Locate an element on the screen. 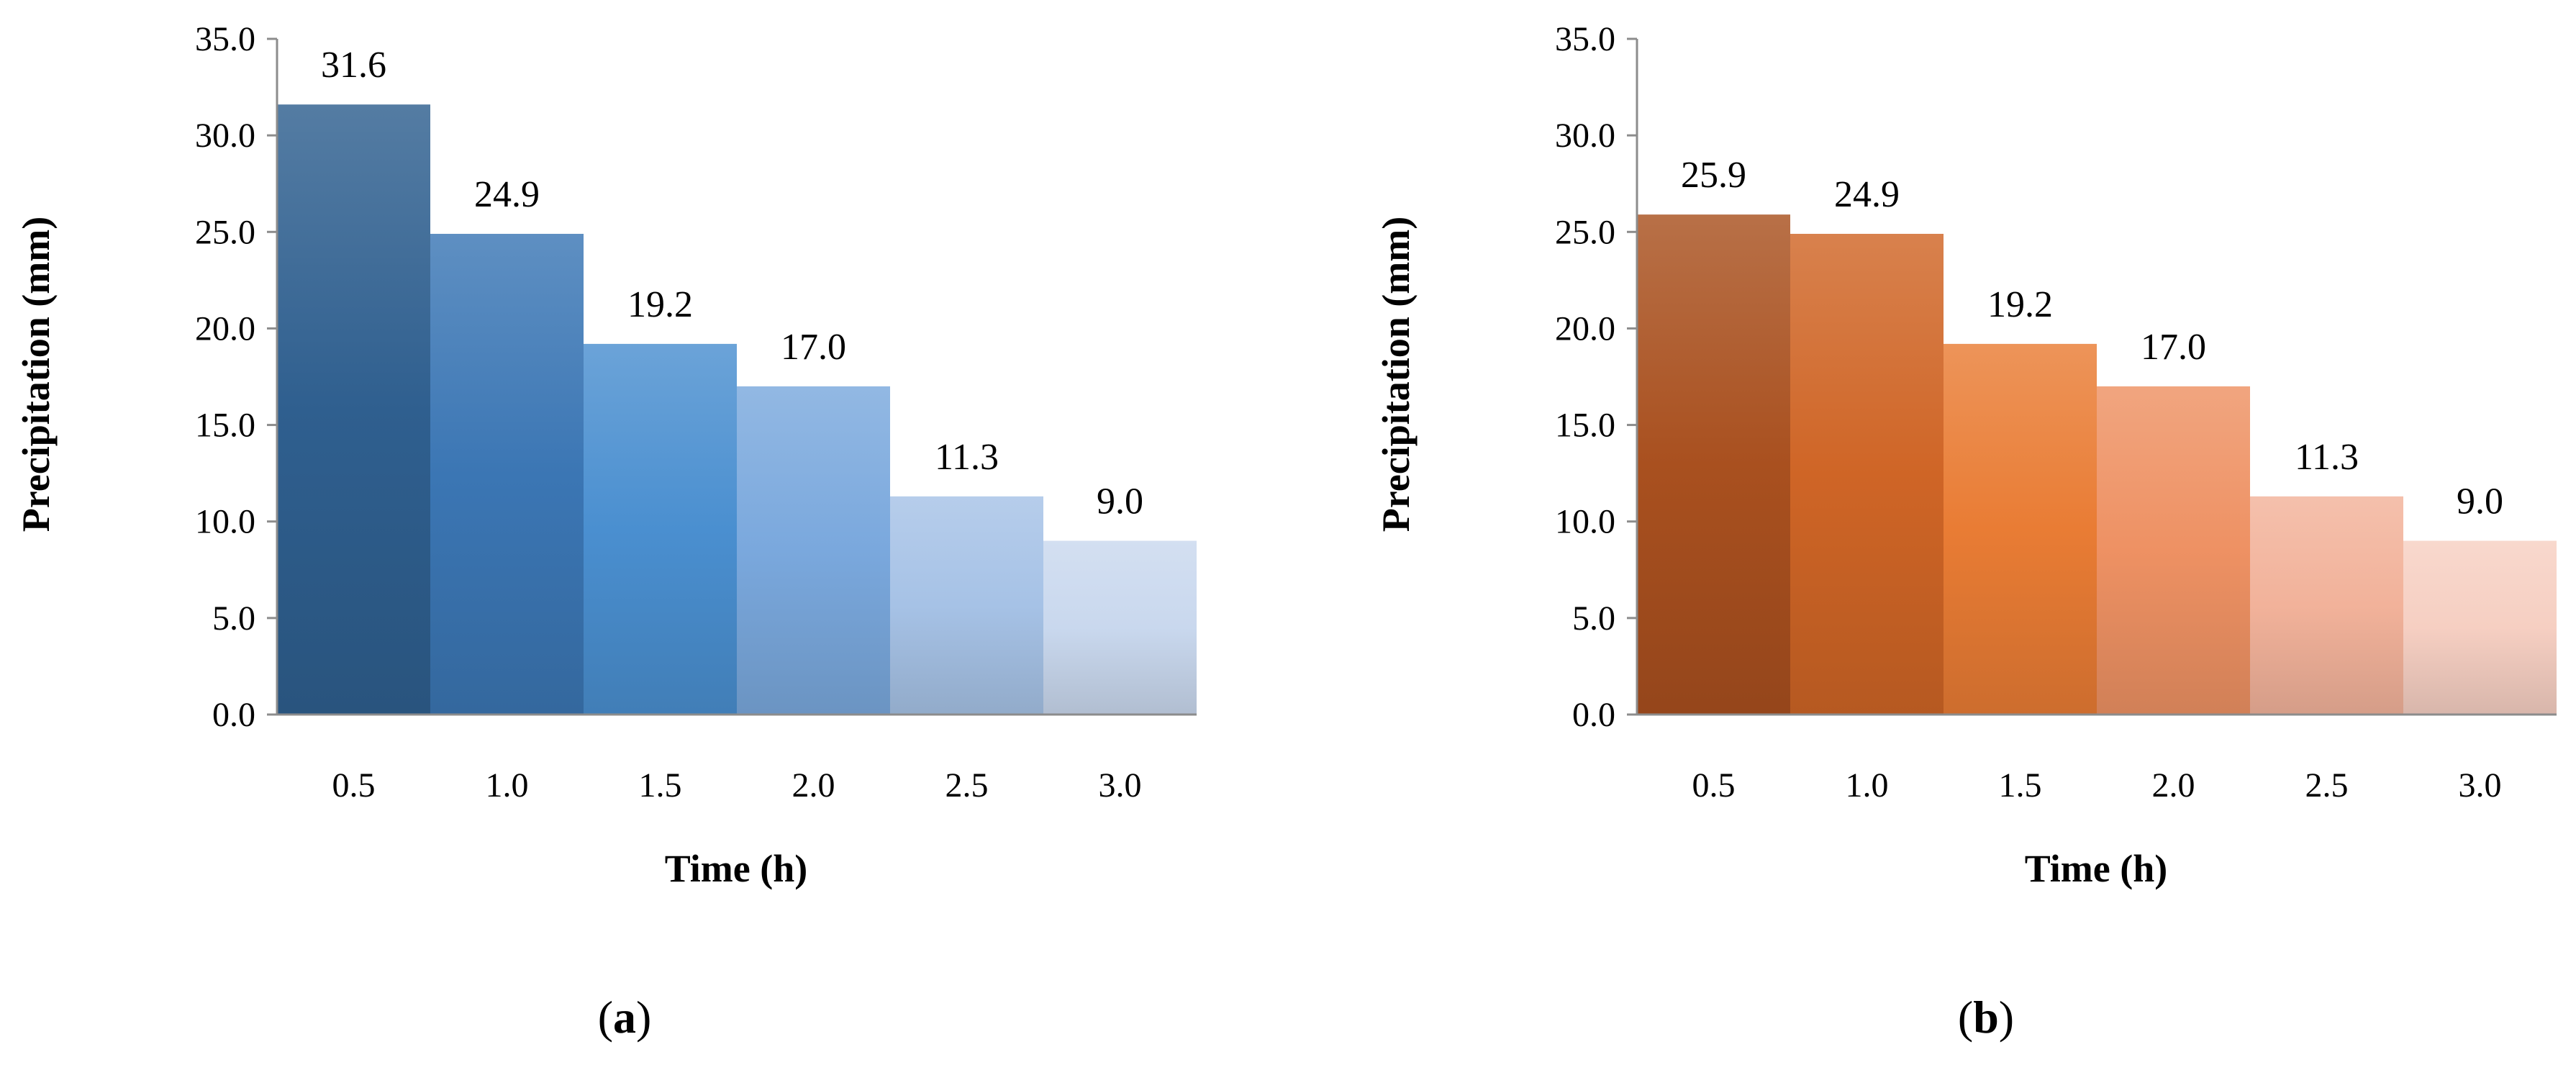 Image resolution: width=2576 pixels, height=1070 pixels. chart-a-data-labels: 31.6 24.9 19.2 17.0 11.3 9.0 is located at coordinates (732, 283).